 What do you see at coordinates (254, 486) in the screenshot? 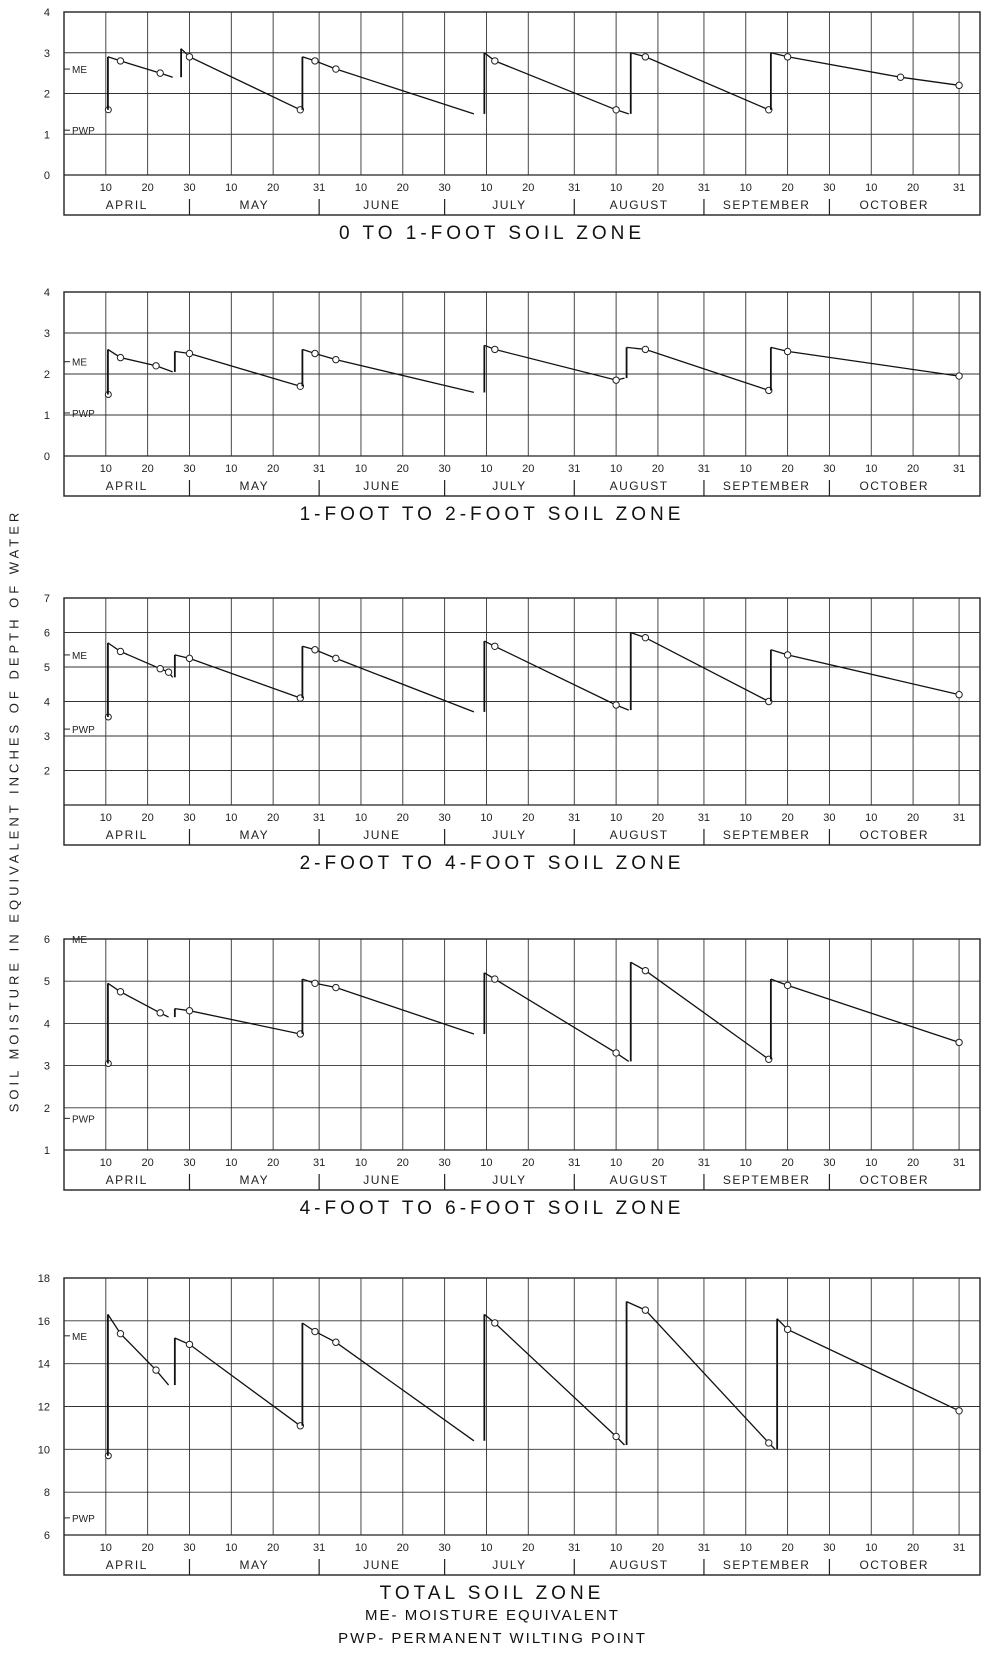
I see `month-label: MAY` at bounding box center [254, 486].